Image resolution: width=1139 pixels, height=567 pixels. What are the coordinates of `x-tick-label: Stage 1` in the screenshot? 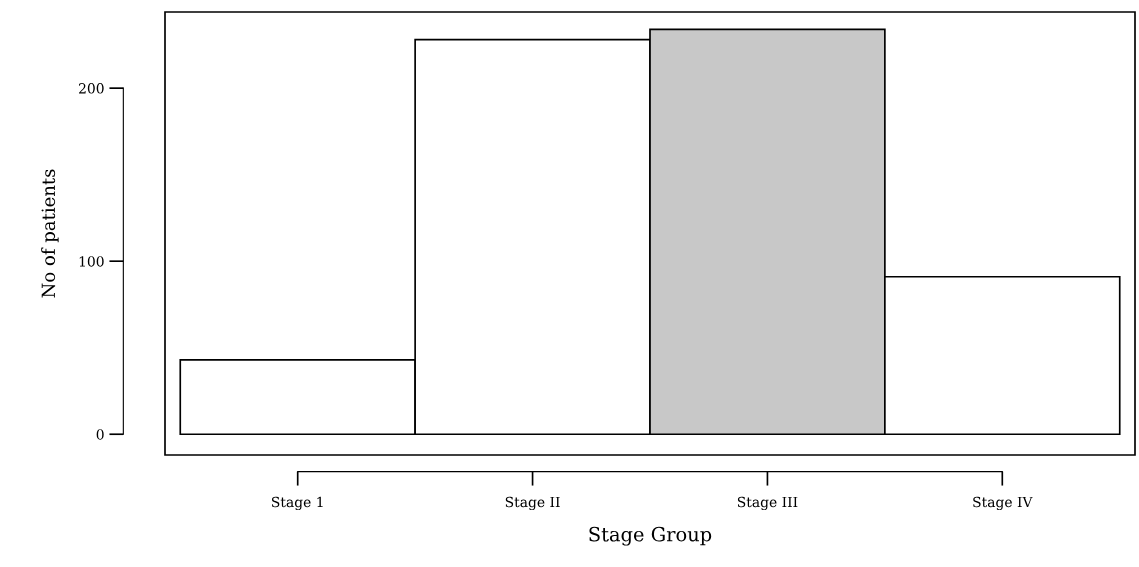 It's located at (297, 503).